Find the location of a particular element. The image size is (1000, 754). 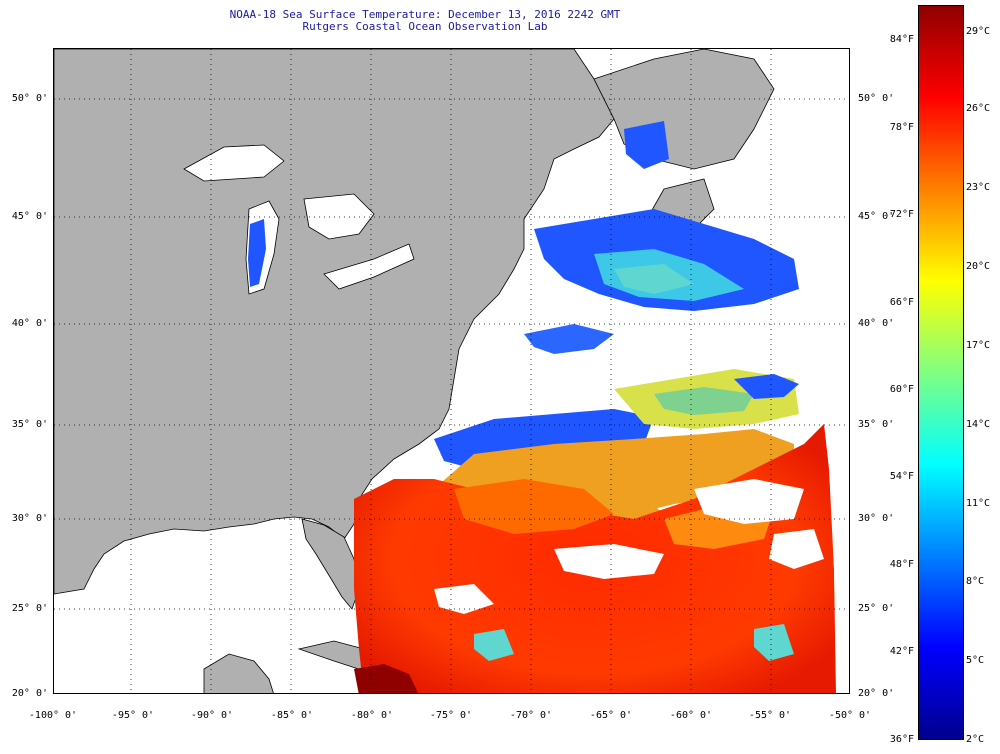

colorbar-c-label: 23°C is located at coordinates (978, 187).